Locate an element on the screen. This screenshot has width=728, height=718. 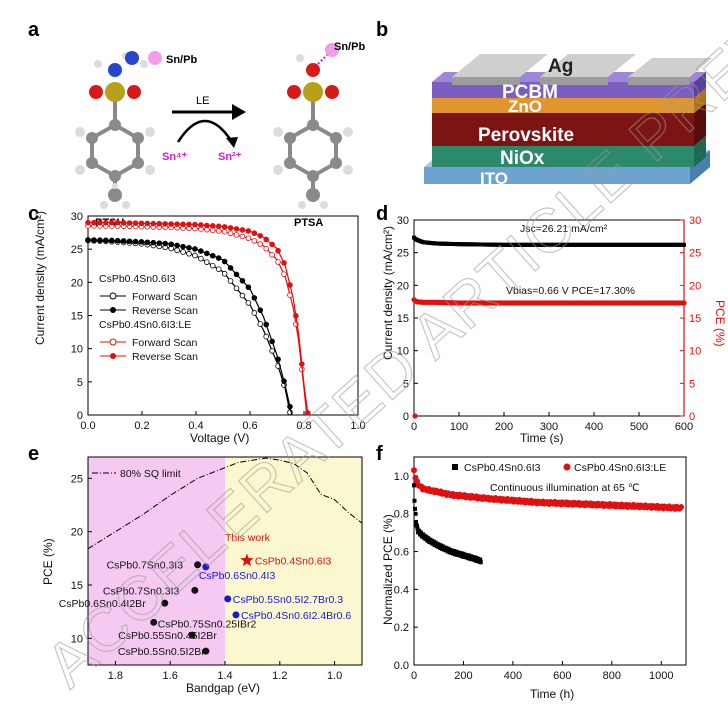
zno-label: ZnO is located at coordinates (525, 106).